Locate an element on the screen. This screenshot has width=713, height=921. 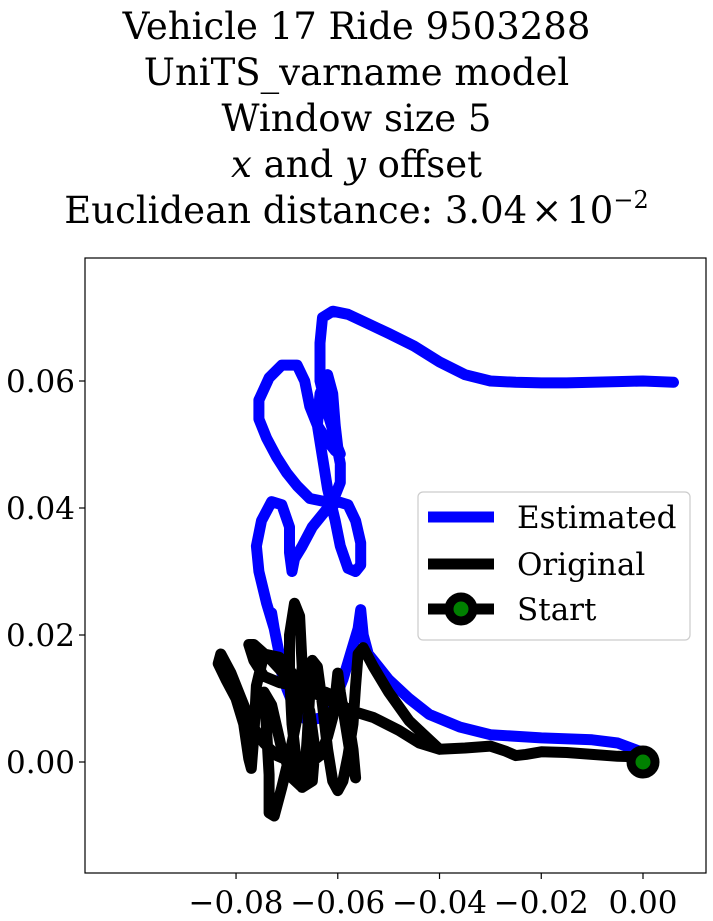
title-base: 10 is located at coordinates (590, 210).